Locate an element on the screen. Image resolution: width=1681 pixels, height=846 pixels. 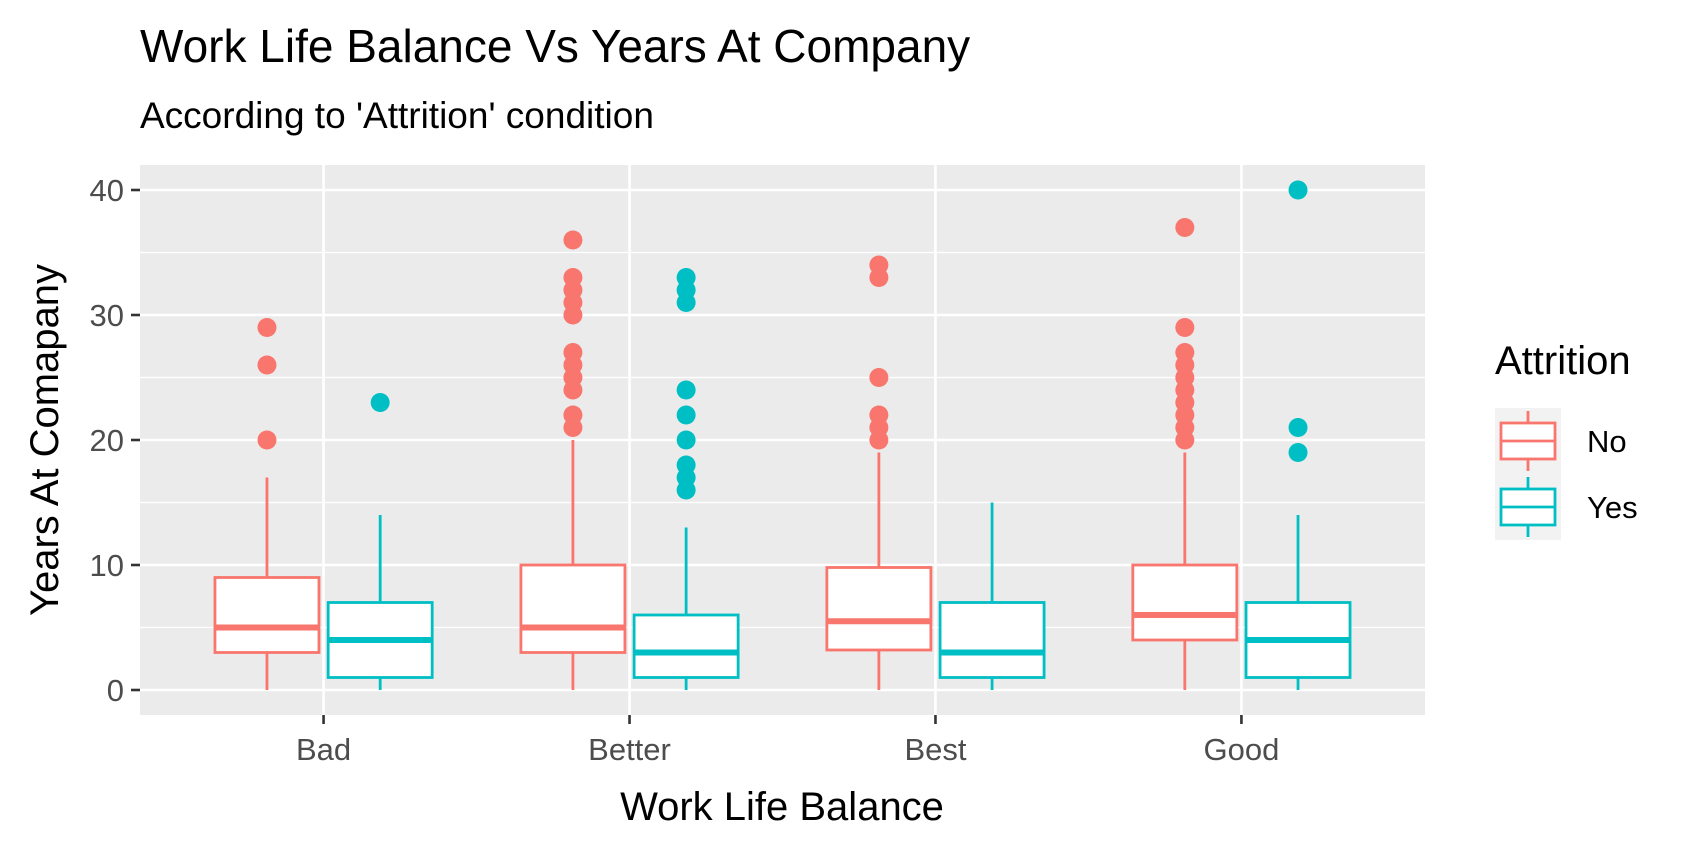
legend-item-yes: Yes is located at coordinates (1566, 507).